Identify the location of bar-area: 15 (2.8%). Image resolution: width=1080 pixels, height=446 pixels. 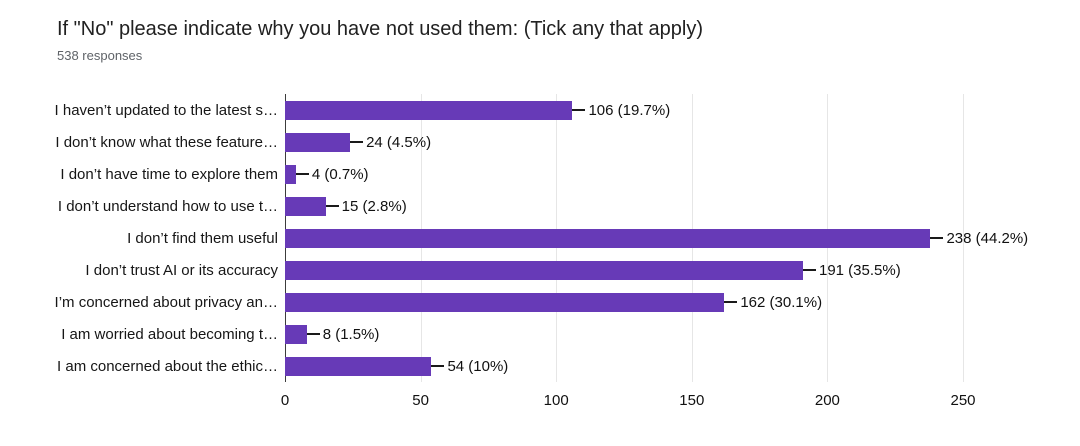
(682, 206).